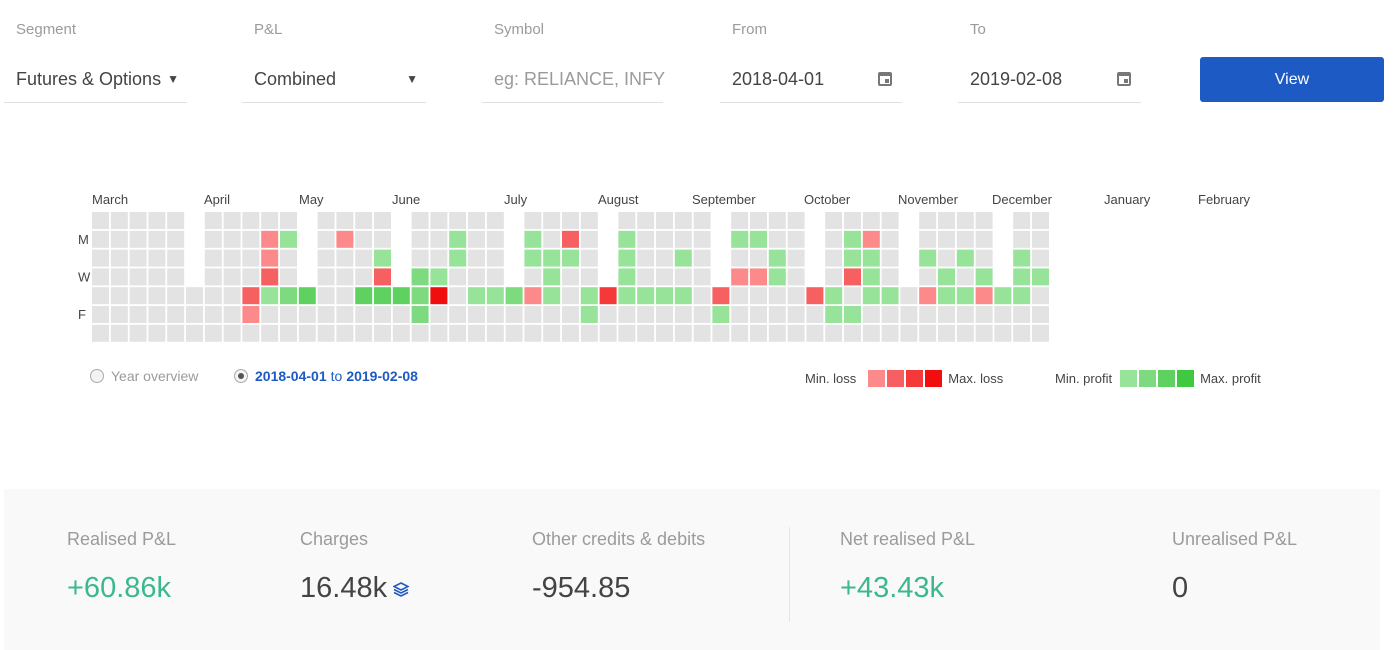 The height and width of the screenshot is (650, 1400). I want to click on from-date-input: 2018-04-01, so click(811, 80).